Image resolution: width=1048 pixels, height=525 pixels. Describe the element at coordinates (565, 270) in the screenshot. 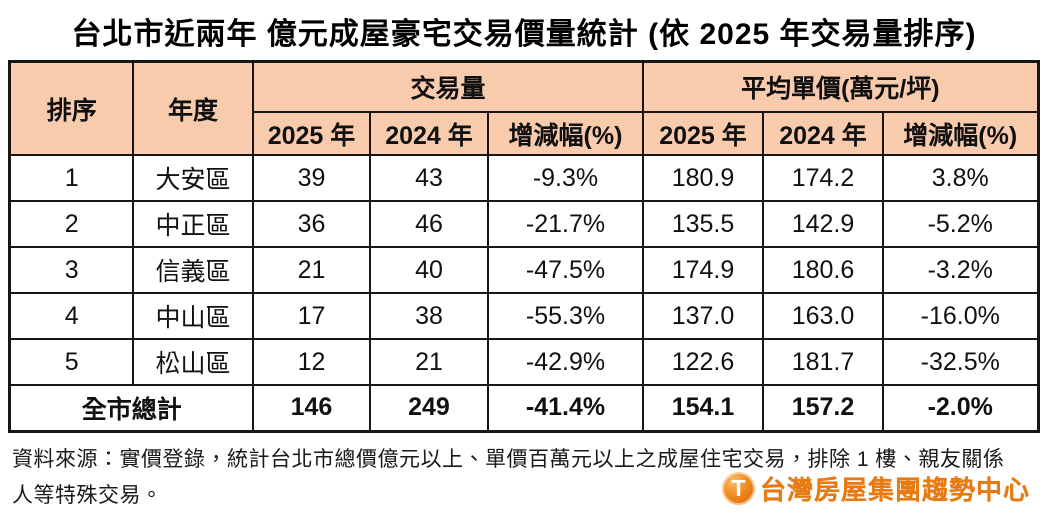

I see `cell-vol-change: -47.5%` at that location.